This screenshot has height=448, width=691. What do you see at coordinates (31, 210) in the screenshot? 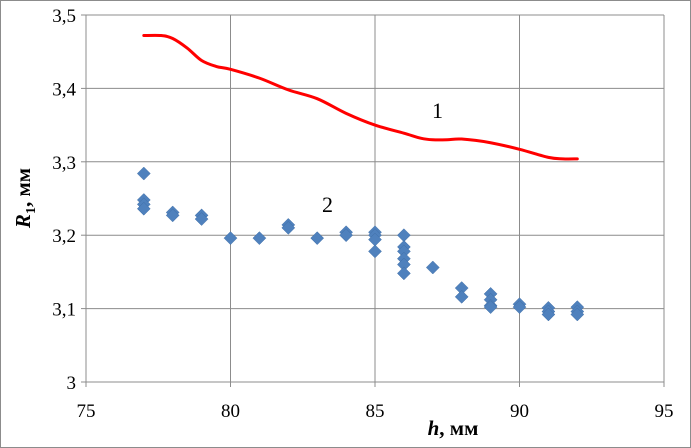
I see `y-axis-subscript: 1` at bounding box center [31, 210].